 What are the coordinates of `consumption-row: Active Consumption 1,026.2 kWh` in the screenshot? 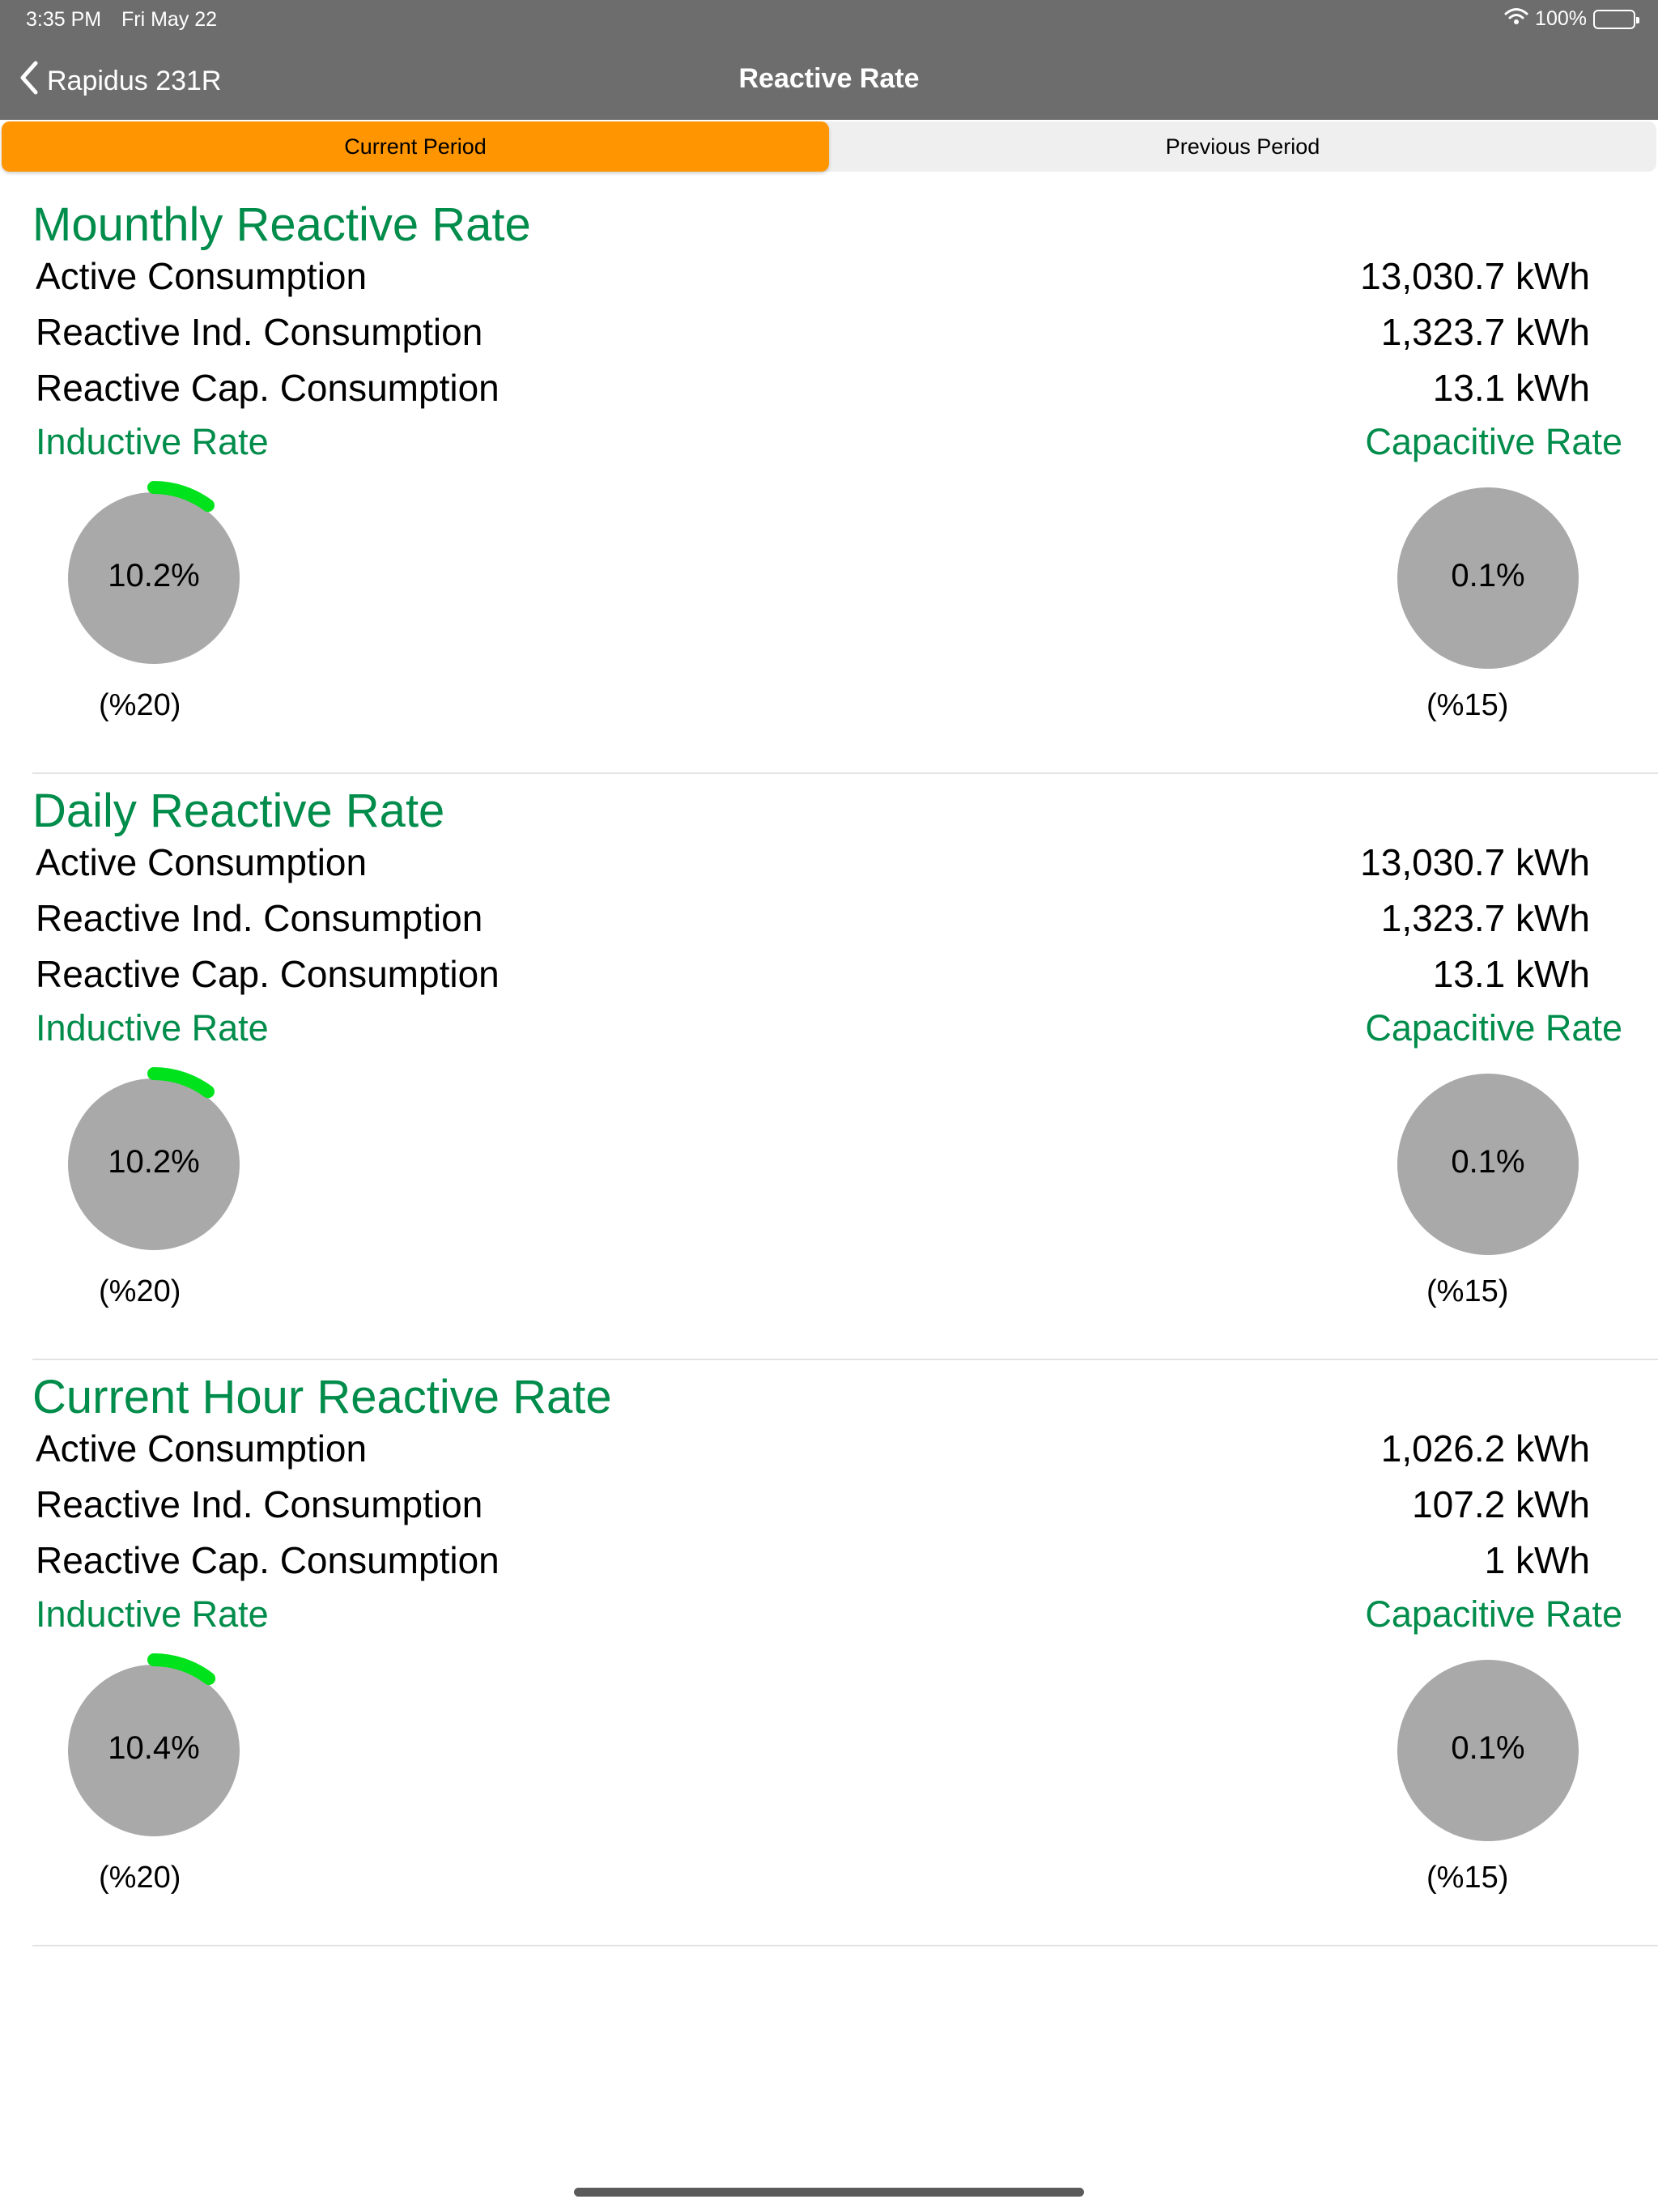 It's located at (829, 1451).